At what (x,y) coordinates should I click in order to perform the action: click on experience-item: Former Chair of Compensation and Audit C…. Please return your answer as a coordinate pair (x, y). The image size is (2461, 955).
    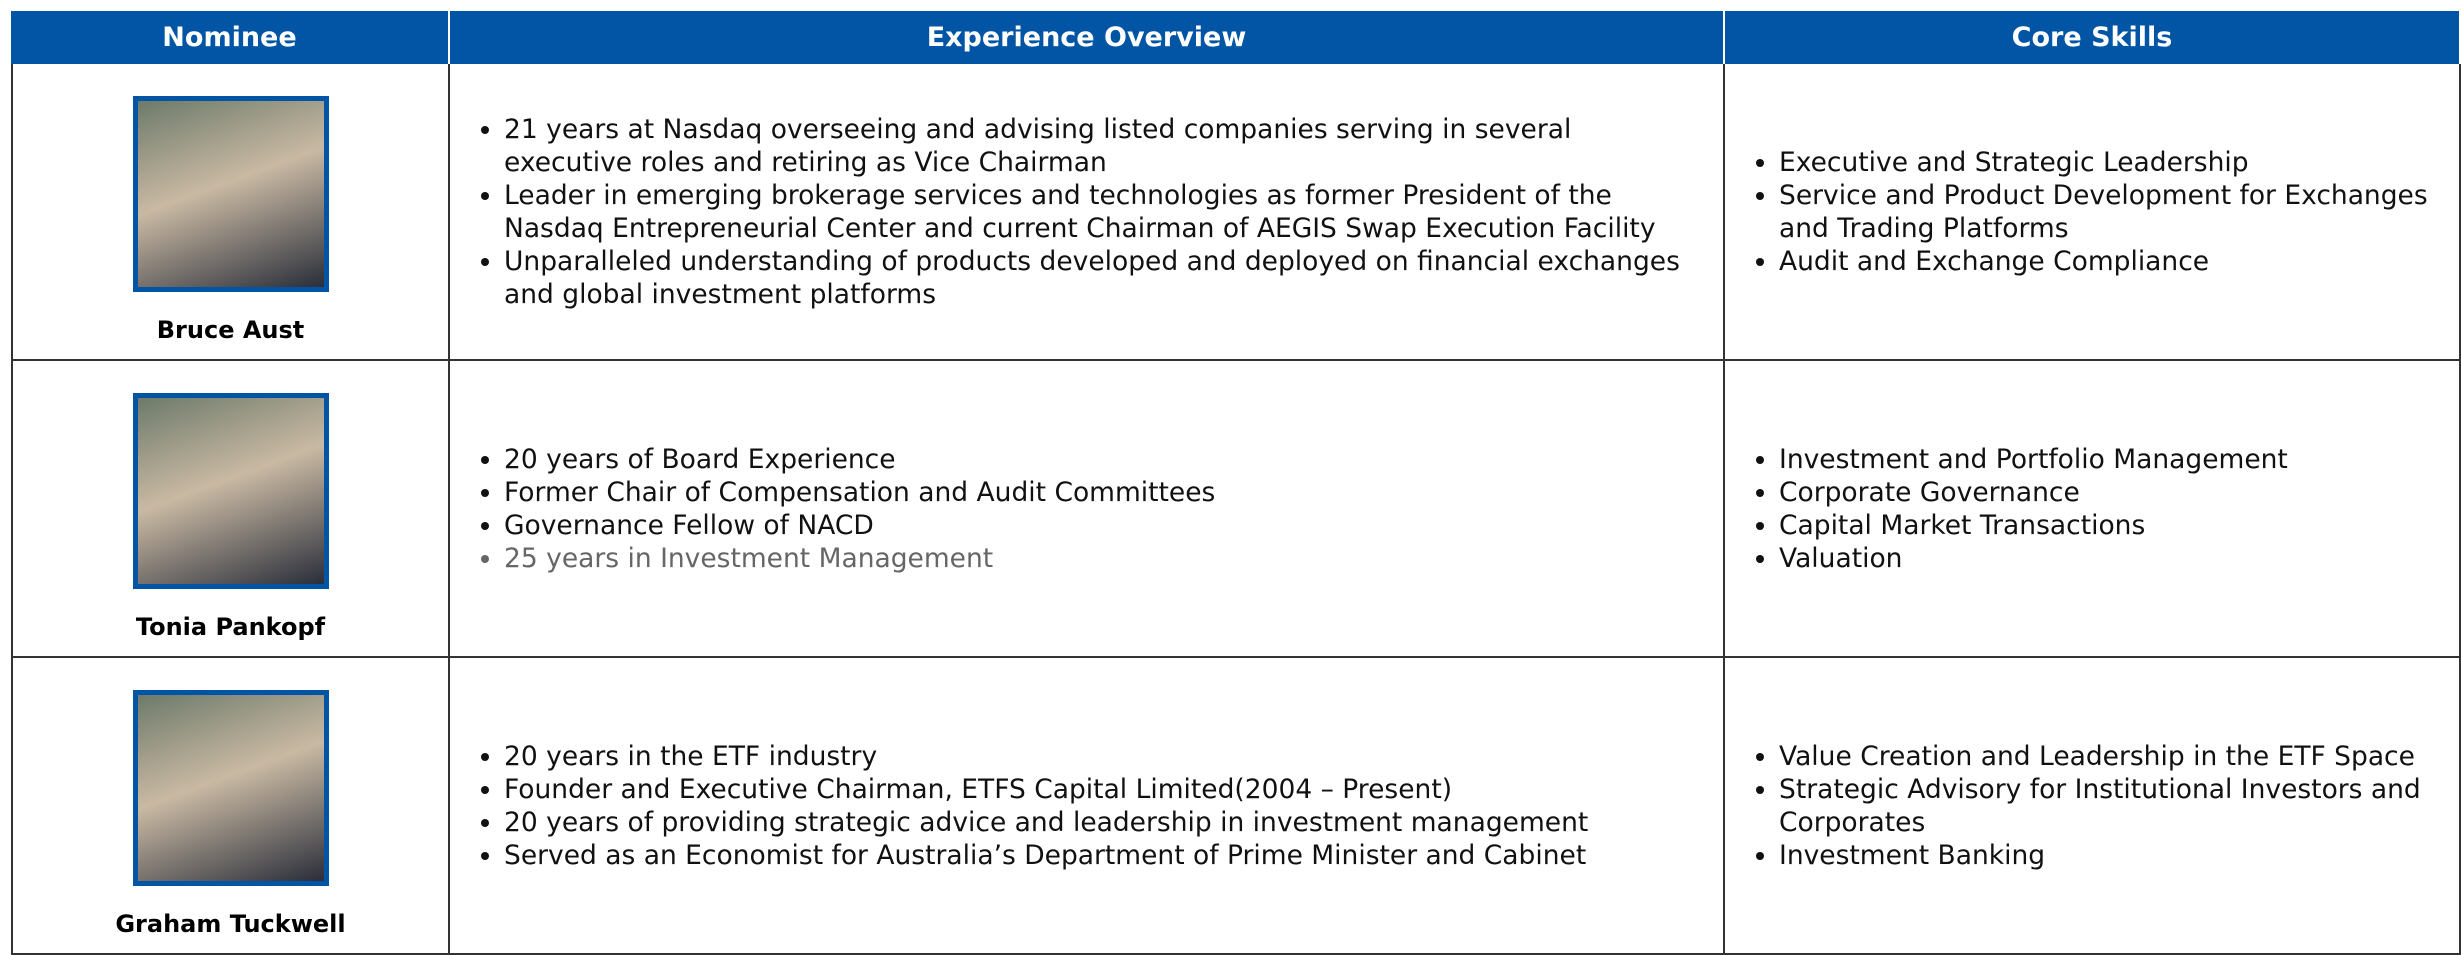
    Looking at the image, I should click on (859, 492).